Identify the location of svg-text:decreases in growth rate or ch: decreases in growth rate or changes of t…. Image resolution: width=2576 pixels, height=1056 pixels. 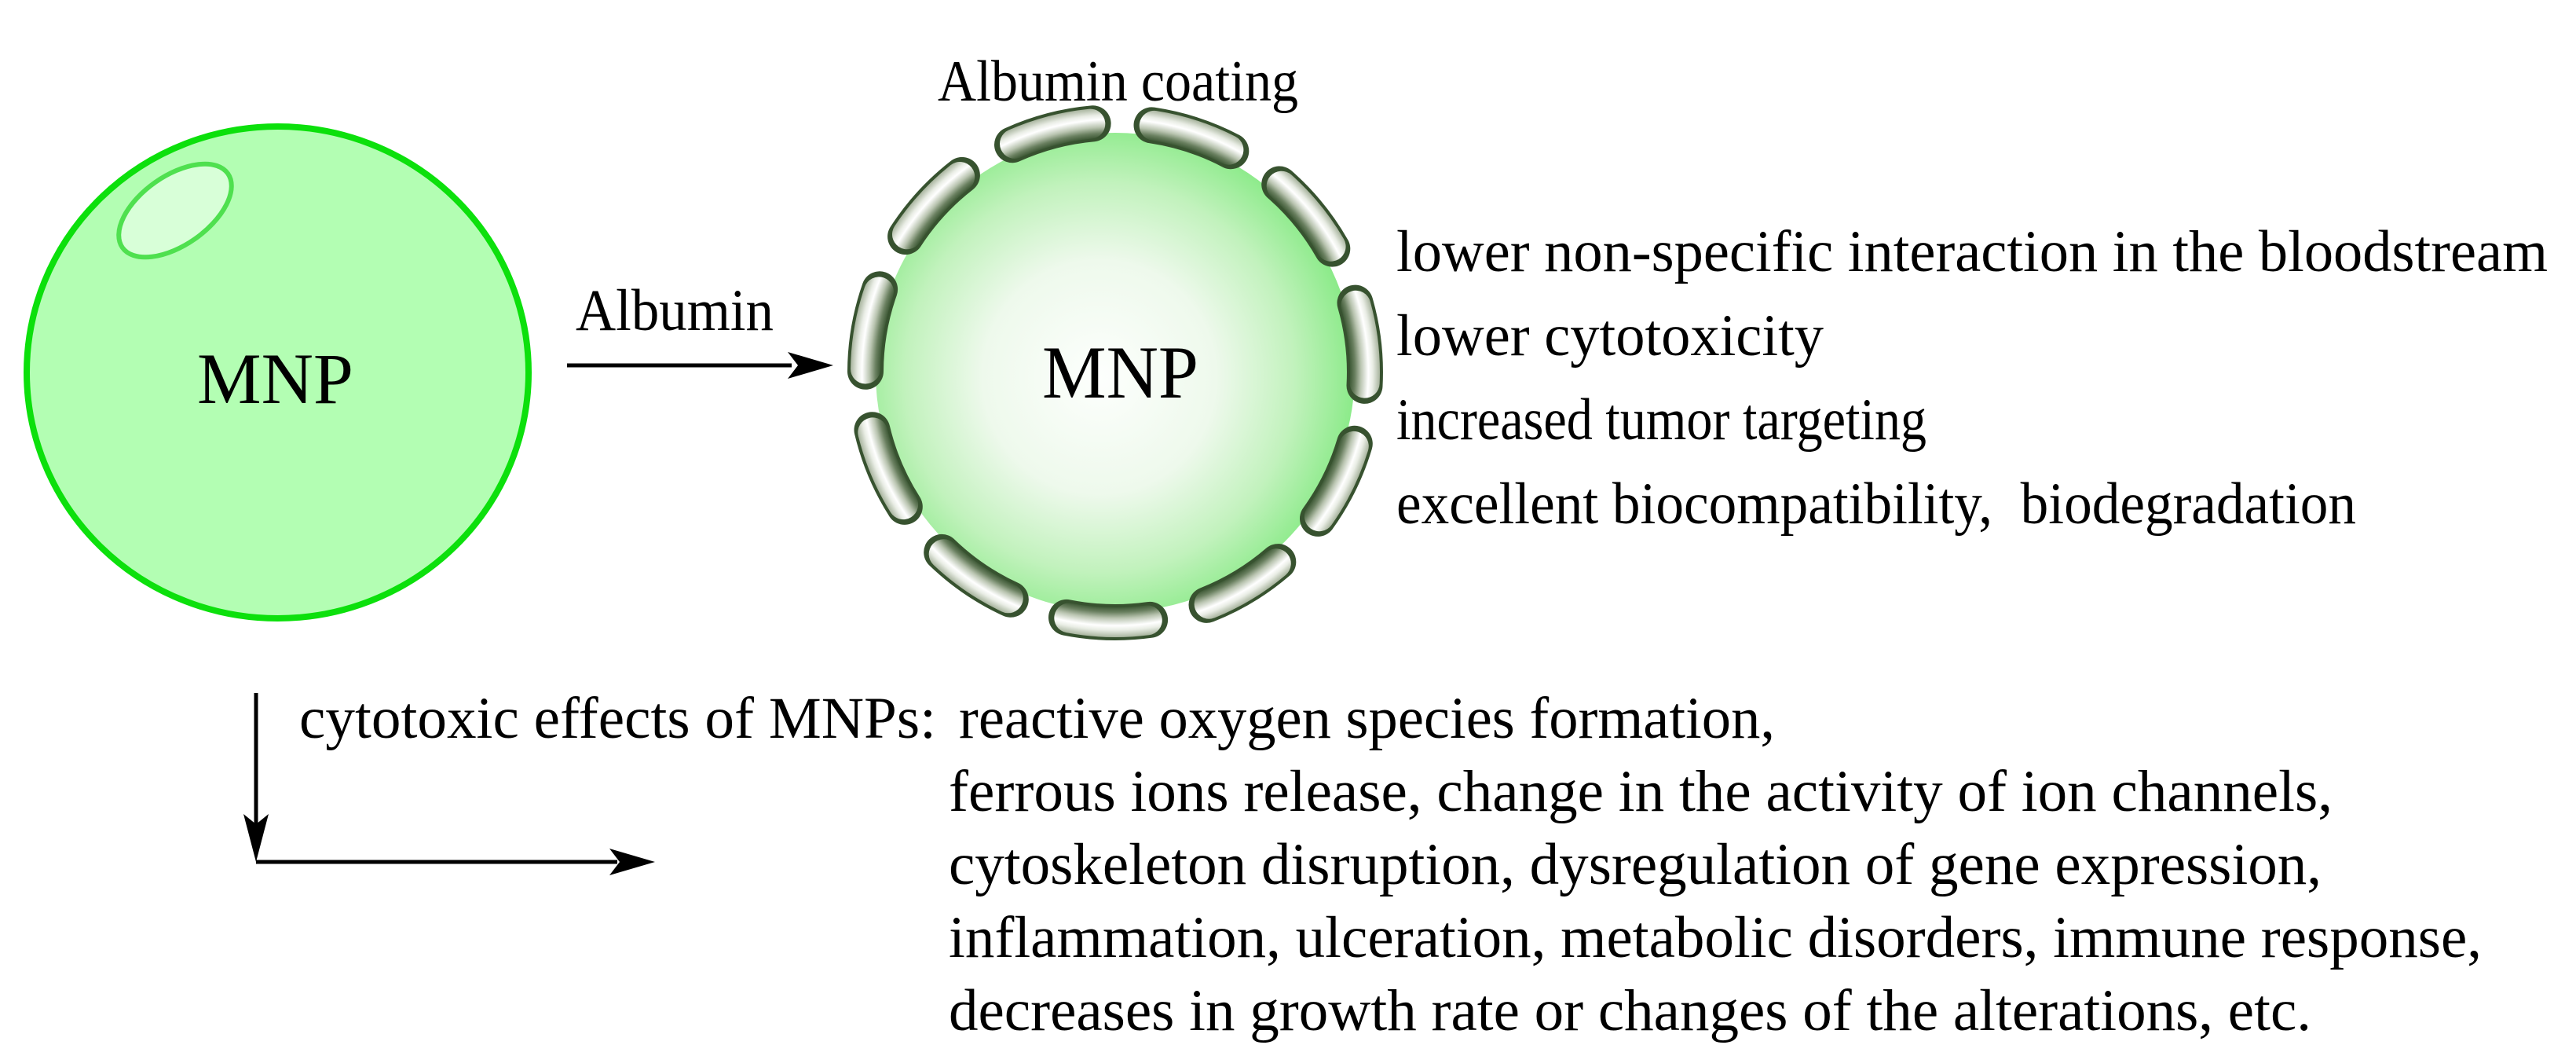
(1630, 1010).